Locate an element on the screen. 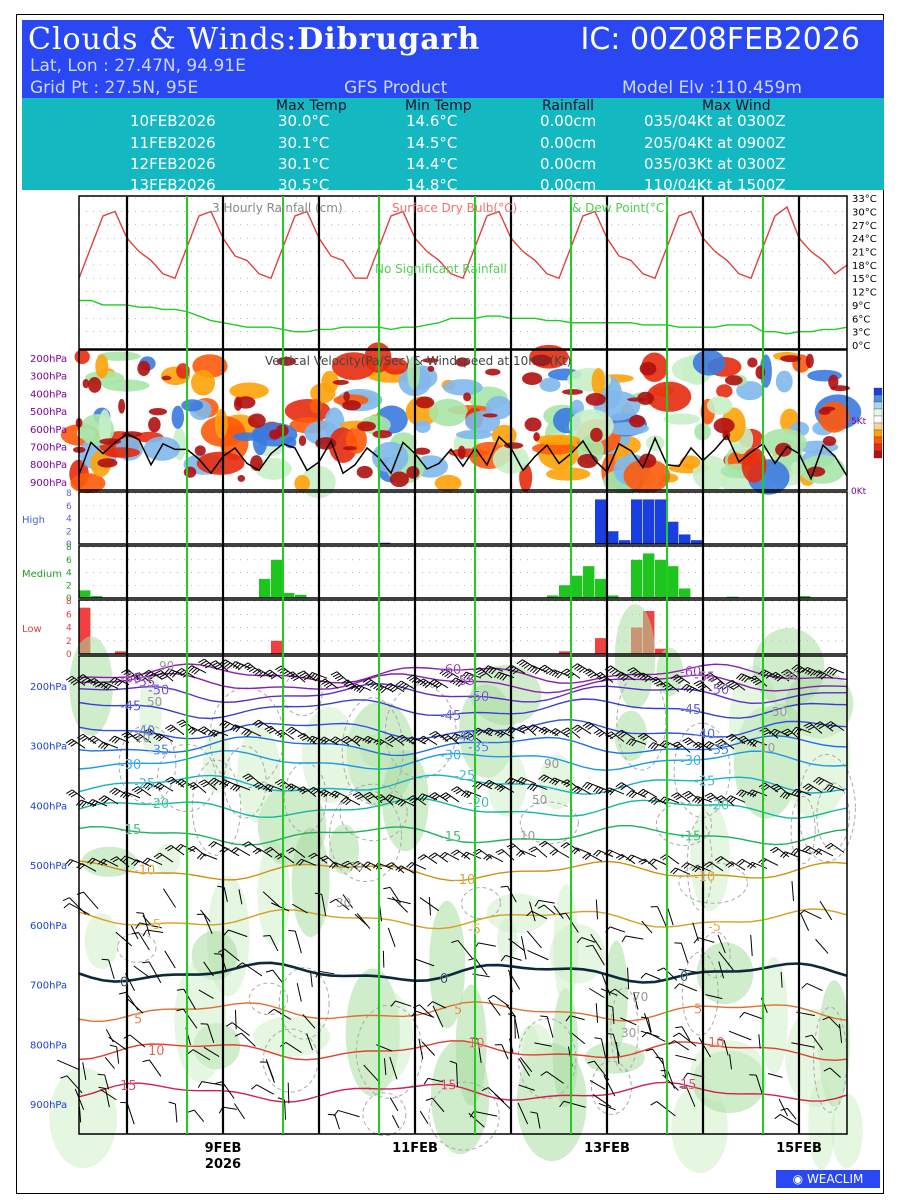 This screenshot has width=900, height=1200. col-rainfall: Rainfall is located at coordinates (568, 106).